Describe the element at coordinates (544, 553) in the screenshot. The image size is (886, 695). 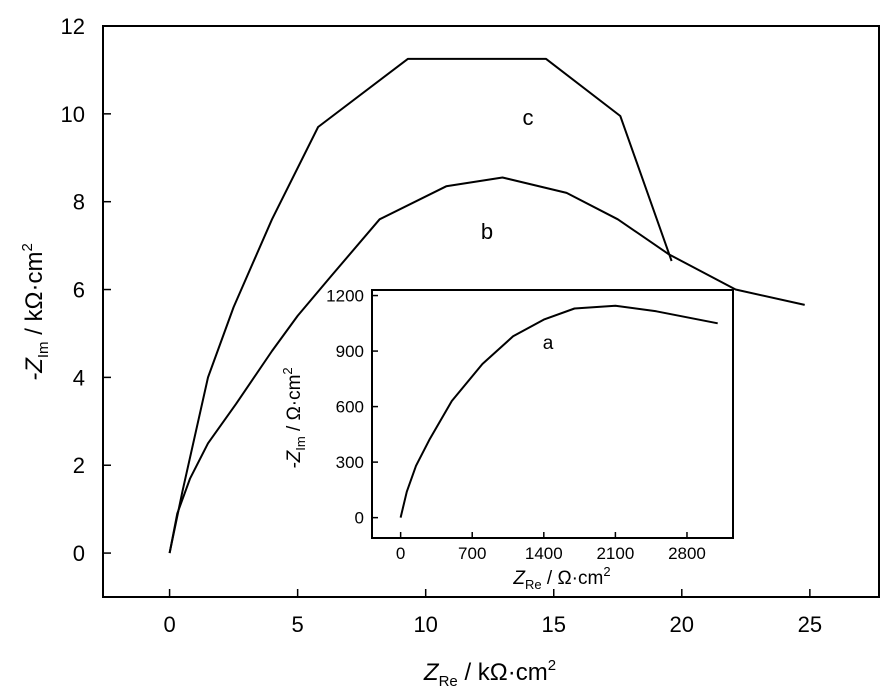
I see `inset-x-tick-label: 1400` at that location.